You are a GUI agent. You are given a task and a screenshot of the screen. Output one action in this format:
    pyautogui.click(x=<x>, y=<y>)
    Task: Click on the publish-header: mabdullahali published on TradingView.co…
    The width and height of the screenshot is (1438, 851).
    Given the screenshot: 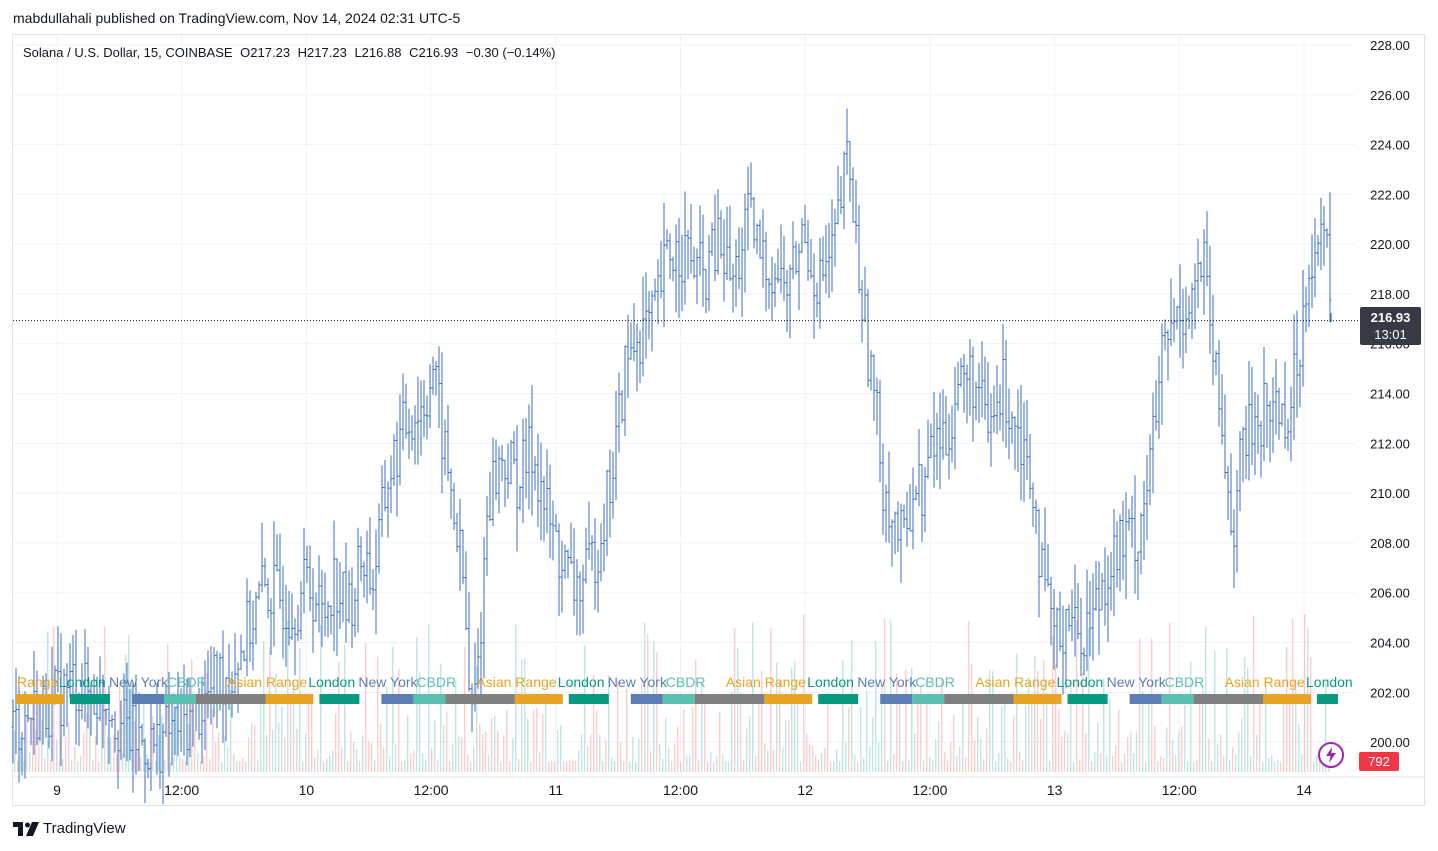 What is the action you would take?
    pyautogui.click(x=237, y=18)
    